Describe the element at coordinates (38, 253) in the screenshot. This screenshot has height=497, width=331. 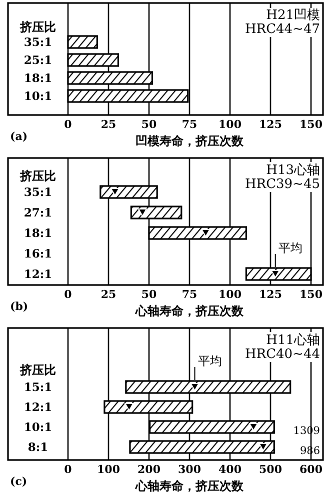
I see `y-tick-label: 16:1` at that location.